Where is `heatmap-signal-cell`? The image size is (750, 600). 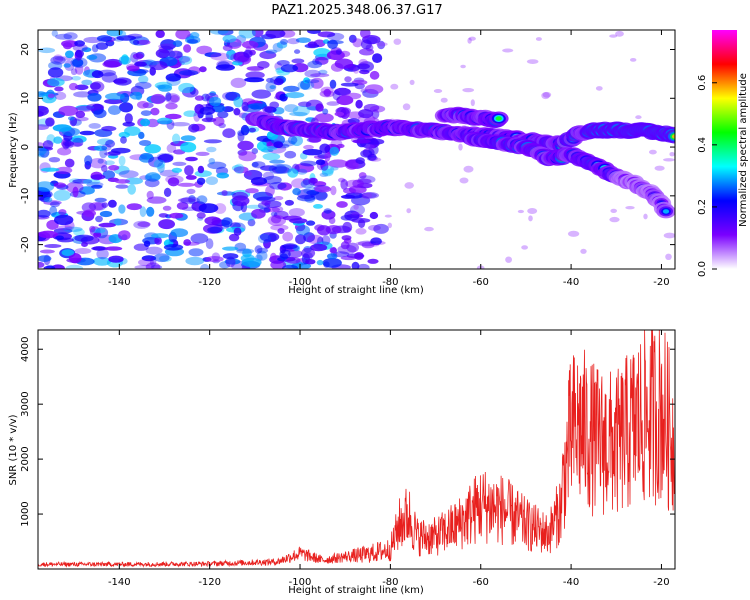 heatmap-signal-cell is located at coordinates (666, 211).